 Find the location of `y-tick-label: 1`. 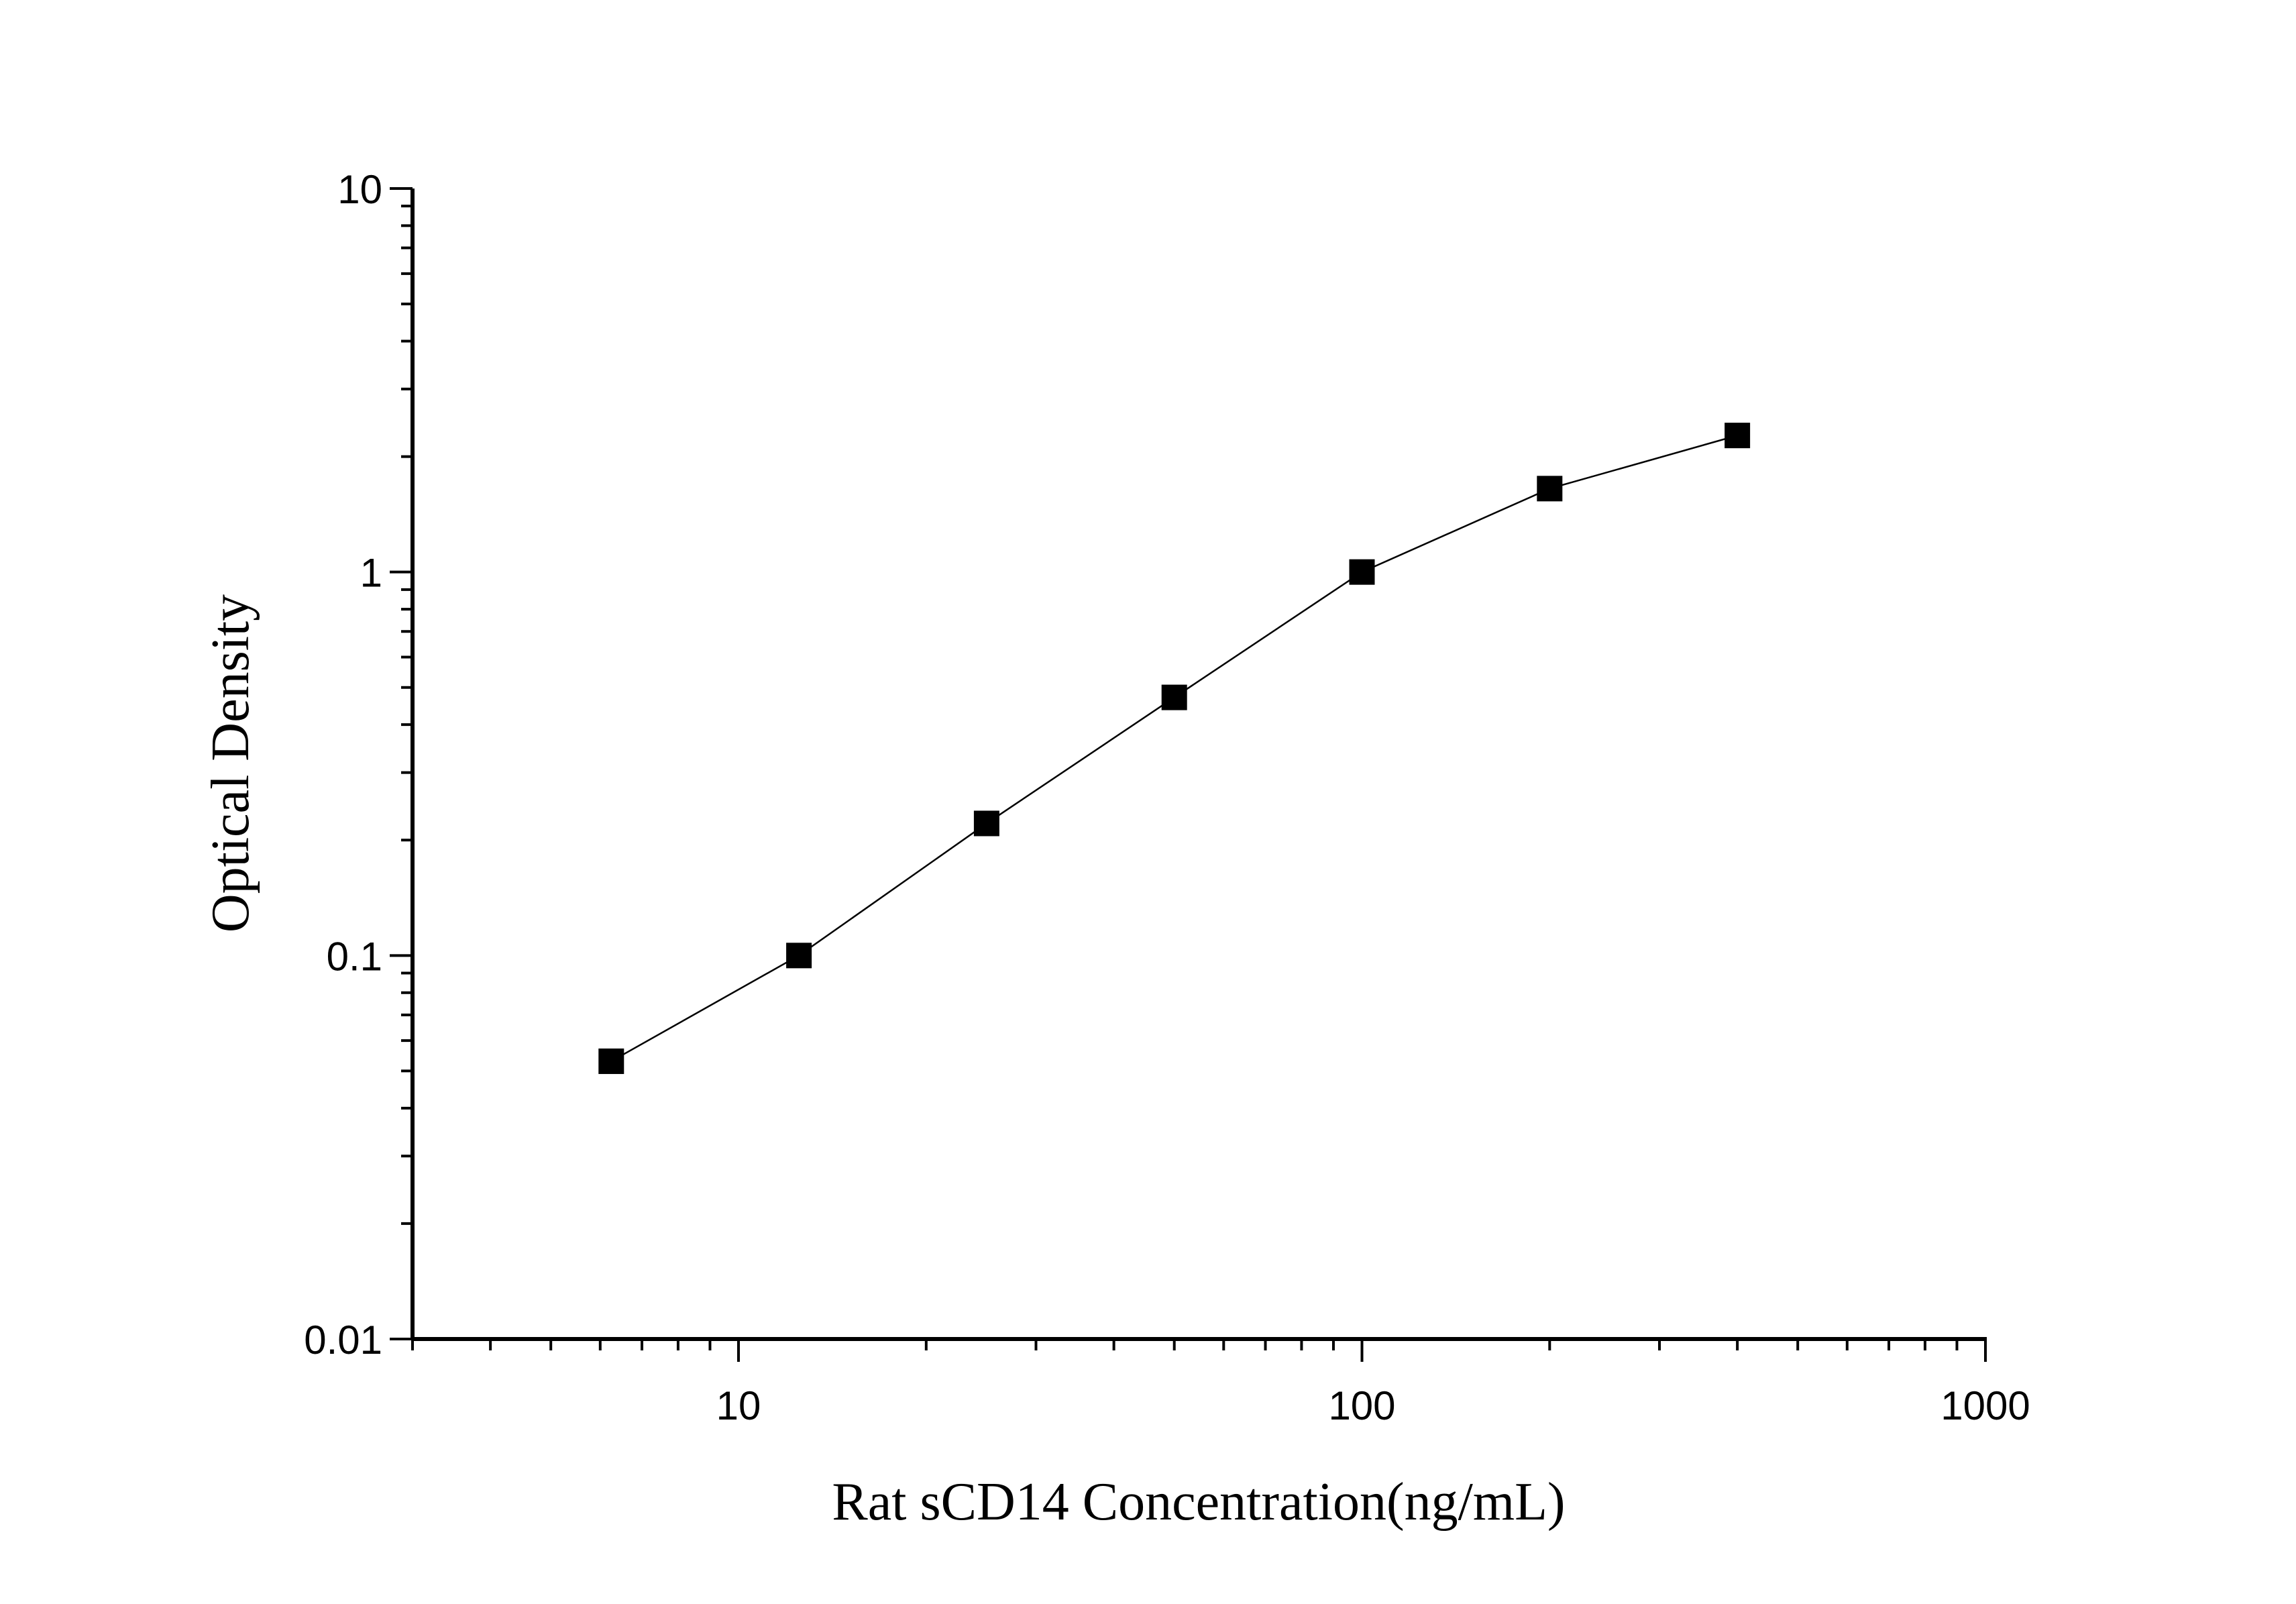

y-tick-label: 1 is located at coordinates (371, 573).